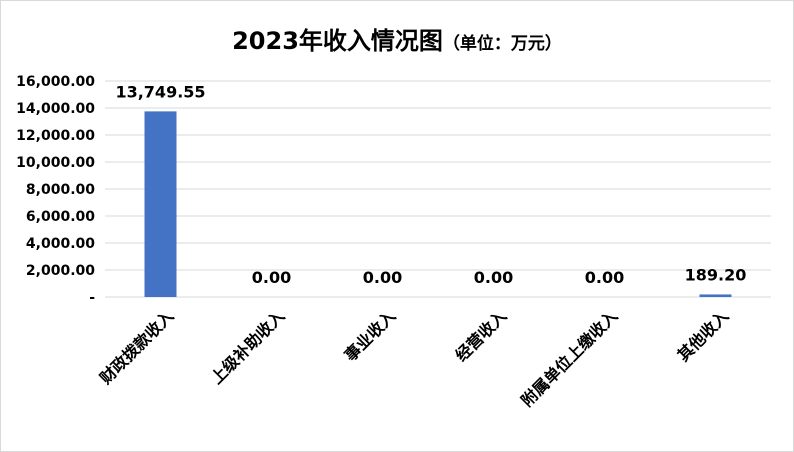  Describe the element at coordinates (60, 244) in the screenshot. I see `y-tick-label: 4,000.00` at that location.